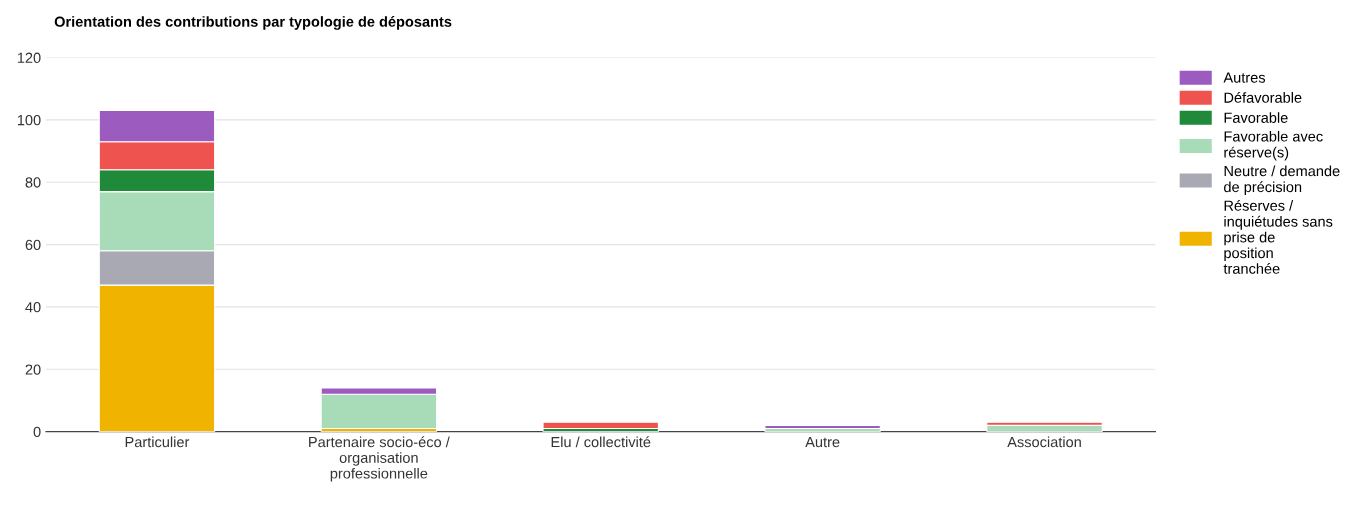 Image resolution: width=1353 pixels, height=509 pixels. Describe the element at coordinates (33, 369) in the screenshot. I see `y-tick-label: 20` at that location.